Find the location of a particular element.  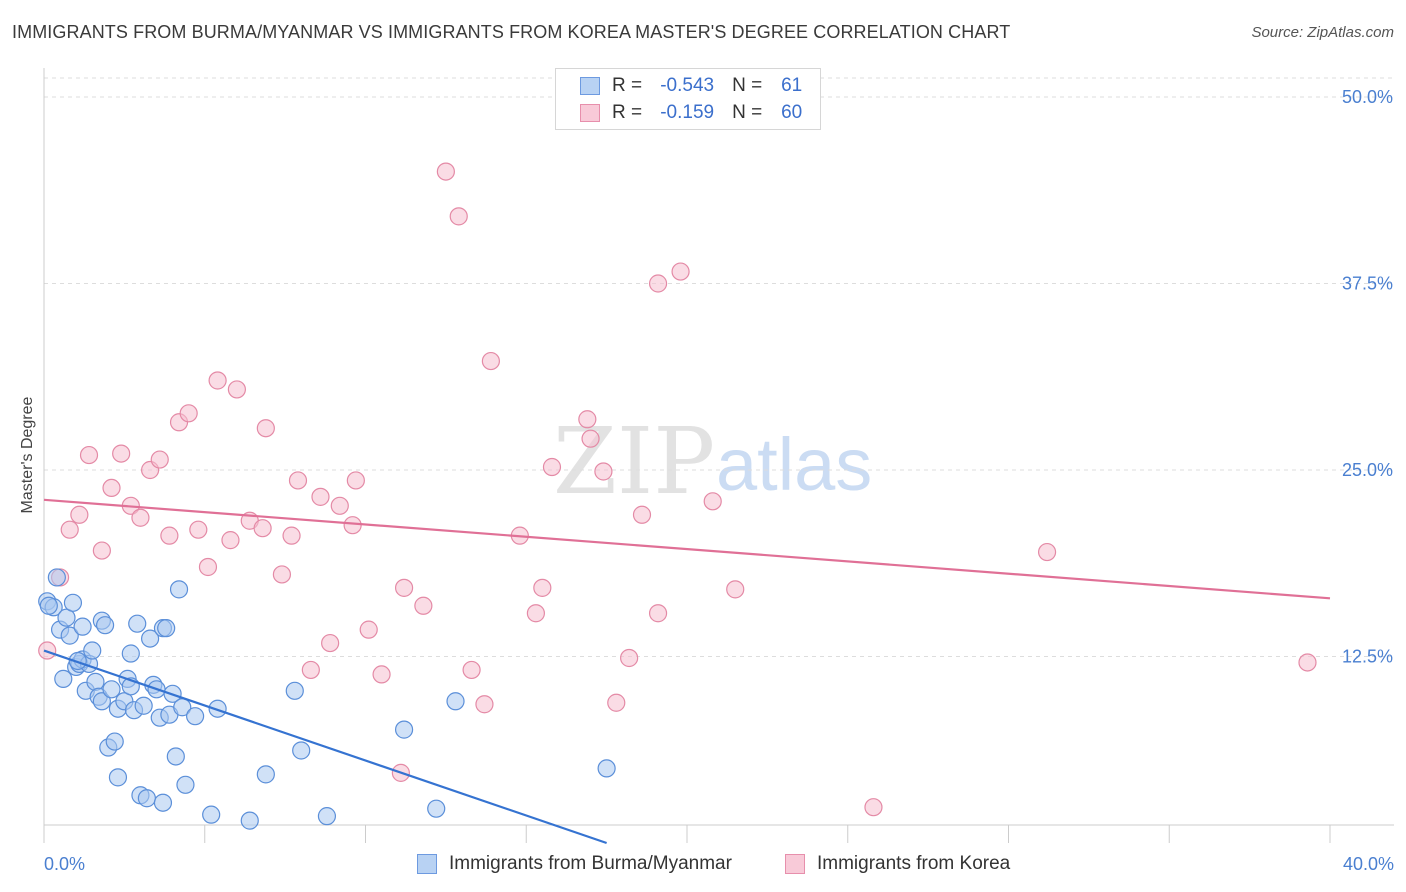

x-tick-label-max: 40.0% is located at coordinates (1368, 864).